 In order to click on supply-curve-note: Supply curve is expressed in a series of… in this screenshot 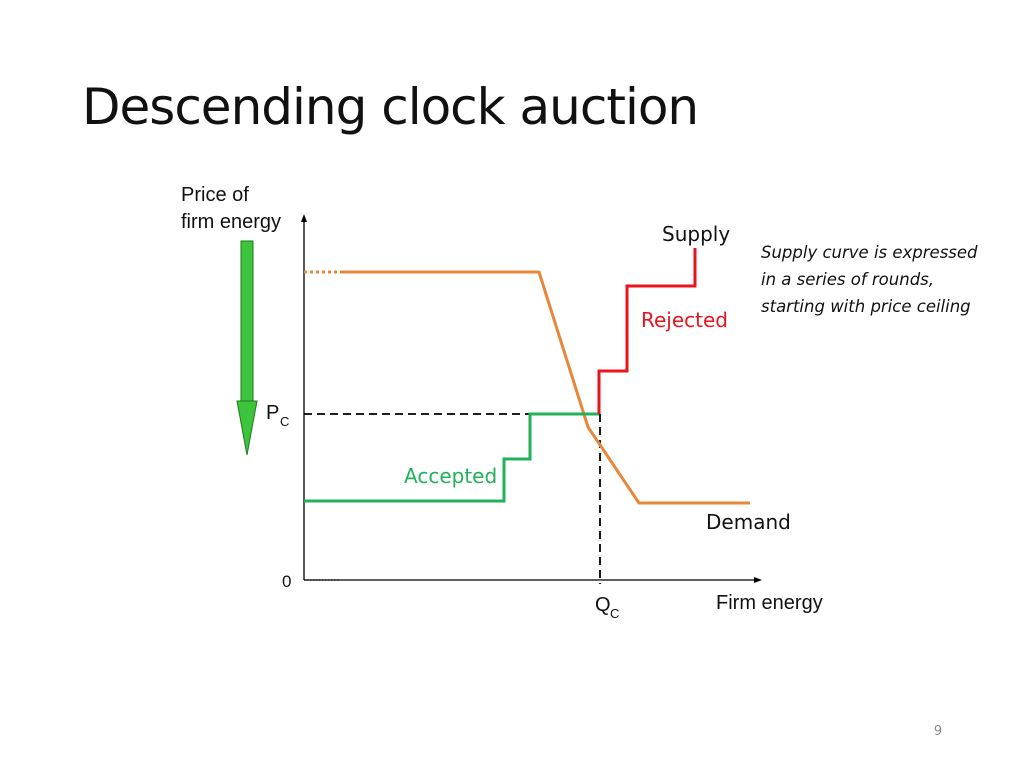, I will do `click(891, 279)`.